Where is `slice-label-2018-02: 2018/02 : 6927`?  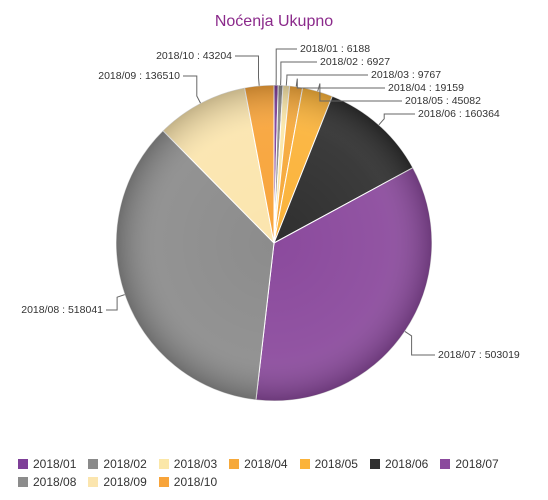 slice-label-2018-02: 2018/02 : 6927 is located at coordinates (355, 62).